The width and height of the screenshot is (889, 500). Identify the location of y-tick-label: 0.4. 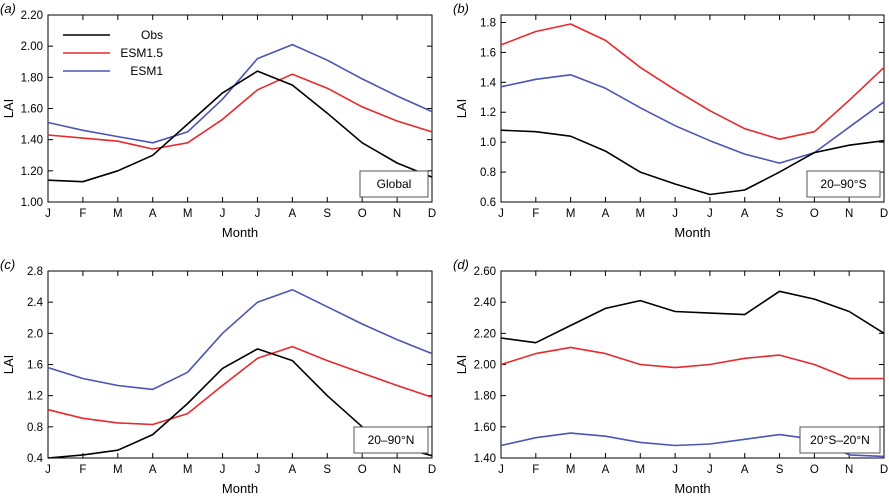
(35, 459).